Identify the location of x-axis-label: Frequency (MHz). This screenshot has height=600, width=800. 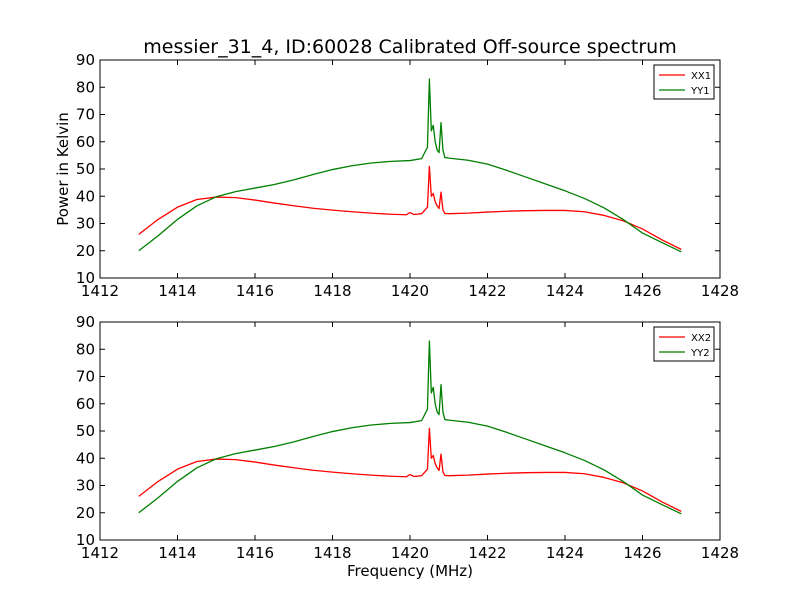
(410, 571).